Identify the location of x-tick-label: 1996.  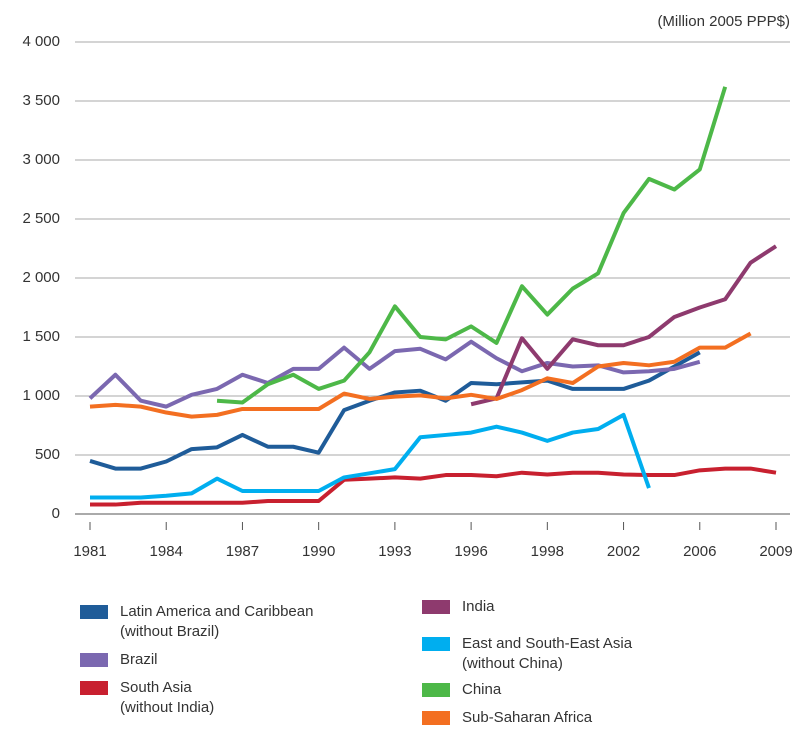
(470, 551).